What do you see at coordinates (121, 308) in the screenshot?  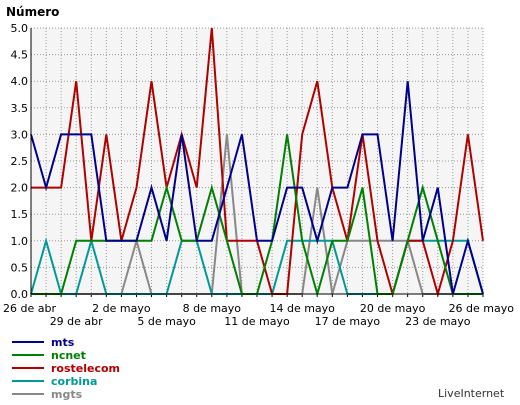 I see `x-tick-label: 2 de mayo` at bounding box center [121, 308].